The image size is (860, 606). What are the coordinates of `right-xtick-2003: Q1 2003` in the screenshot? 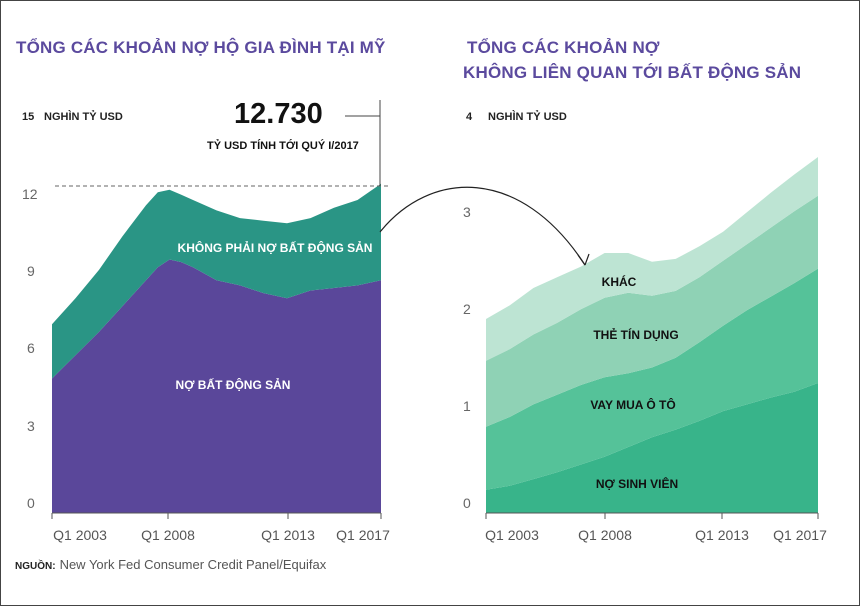 It's located at (512, 535).